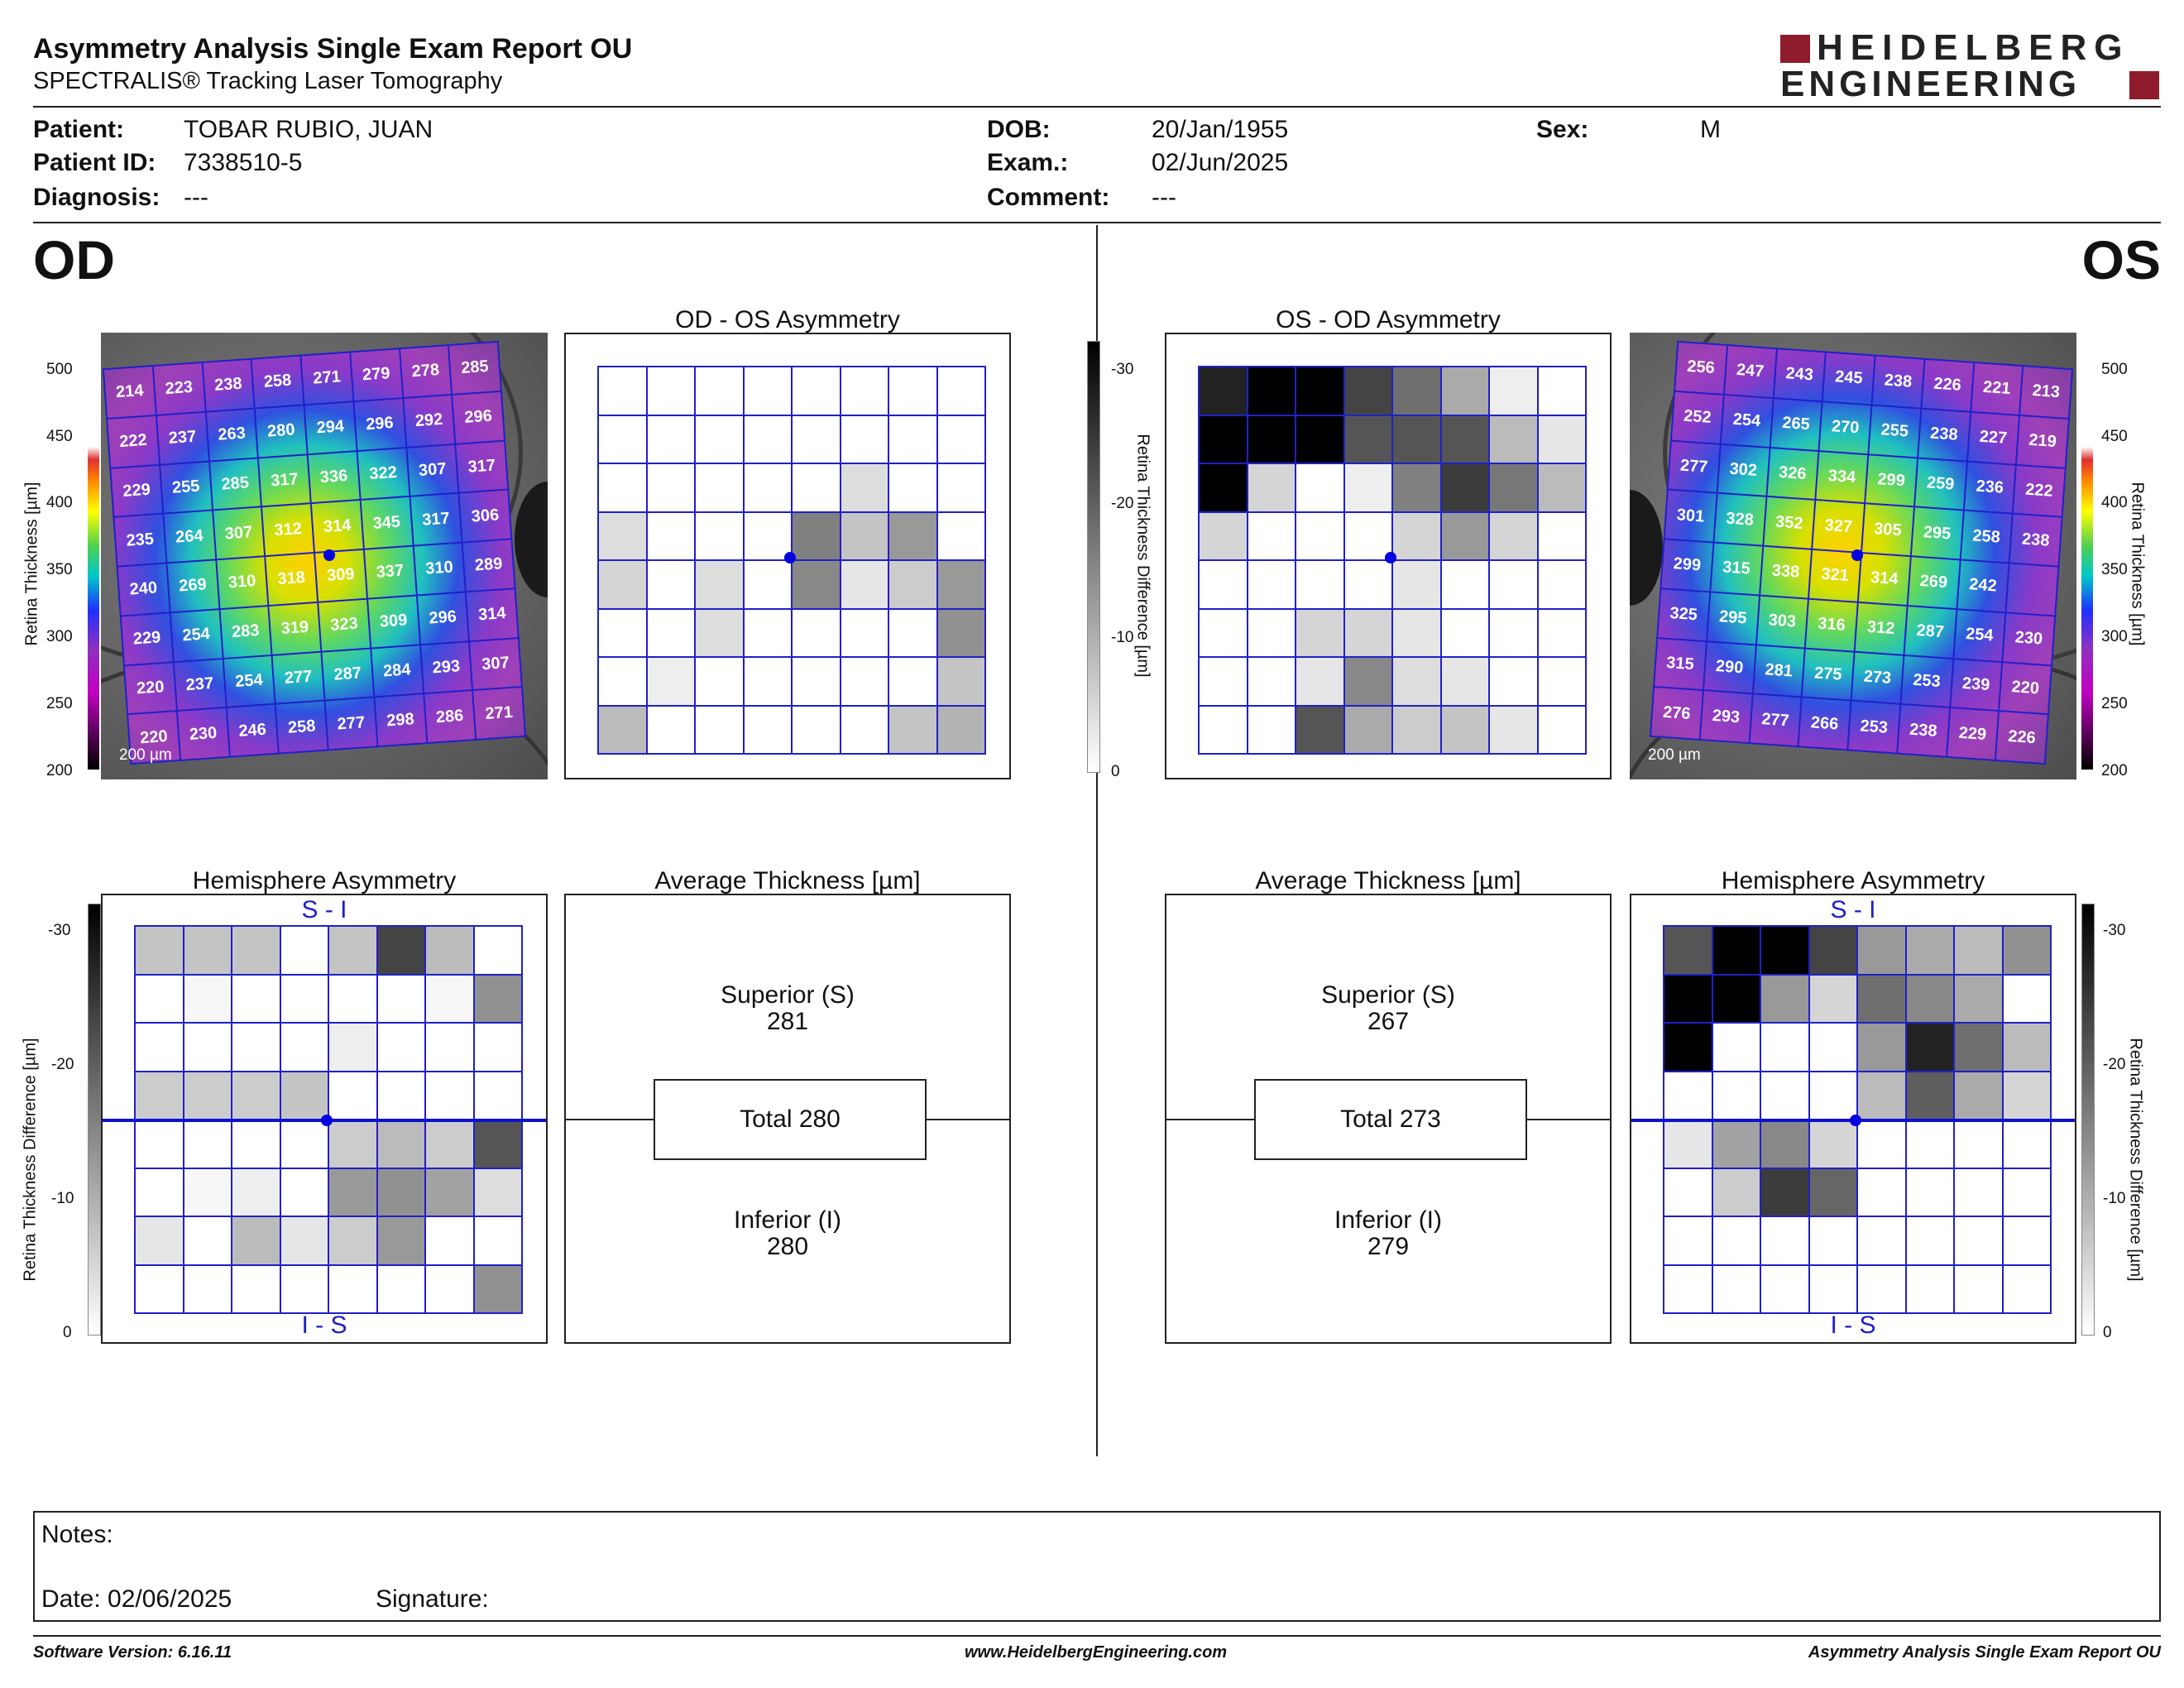  What do you see at coordinates (1220, 162) in the screenshot?
I see `exam-value: 02/Jun/2025` at bounding box center [1220, 162].